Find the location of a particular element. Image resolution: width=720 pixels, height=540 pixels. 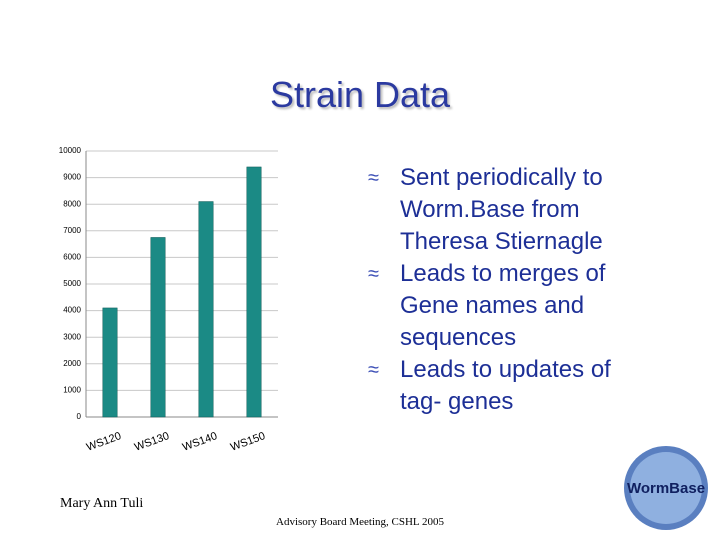

y-tick-label: 2000 is located at coordinates (72, 363).